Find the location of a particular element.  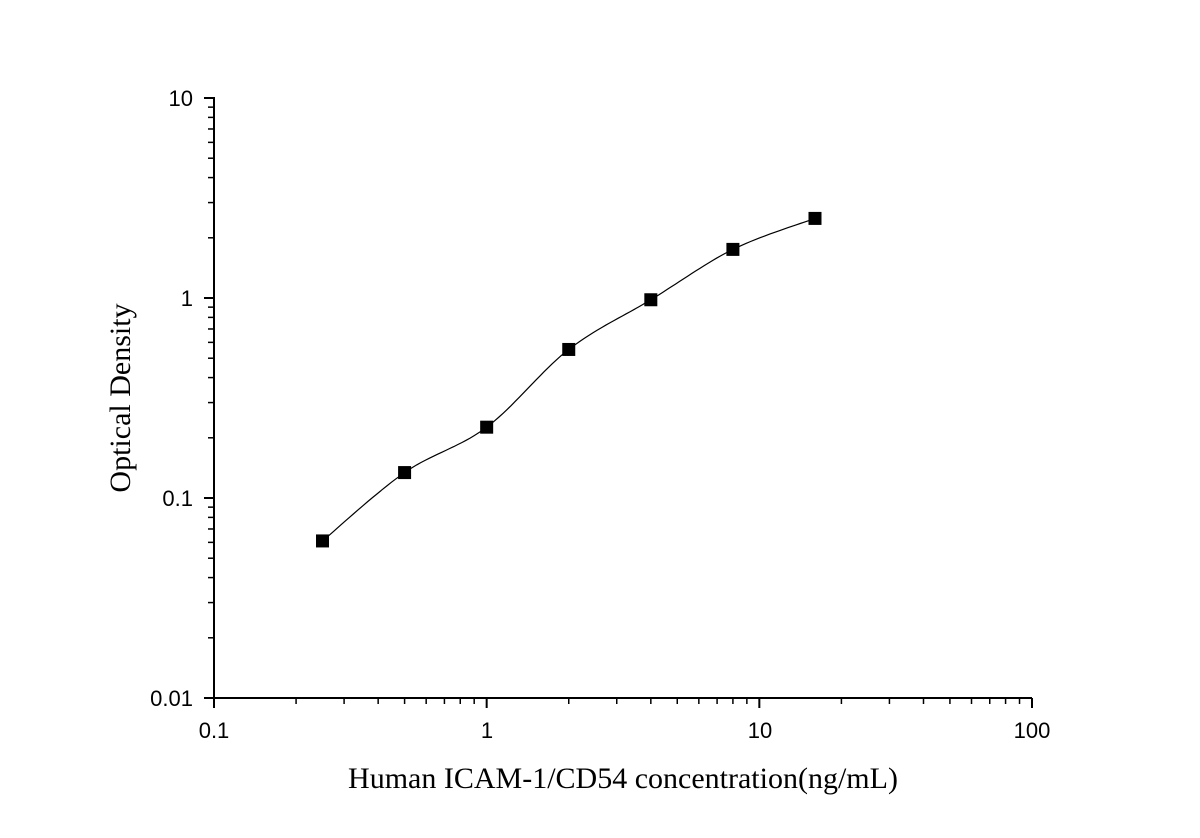

x-tick-label-1: 1 is located at coordinates (487, 730).